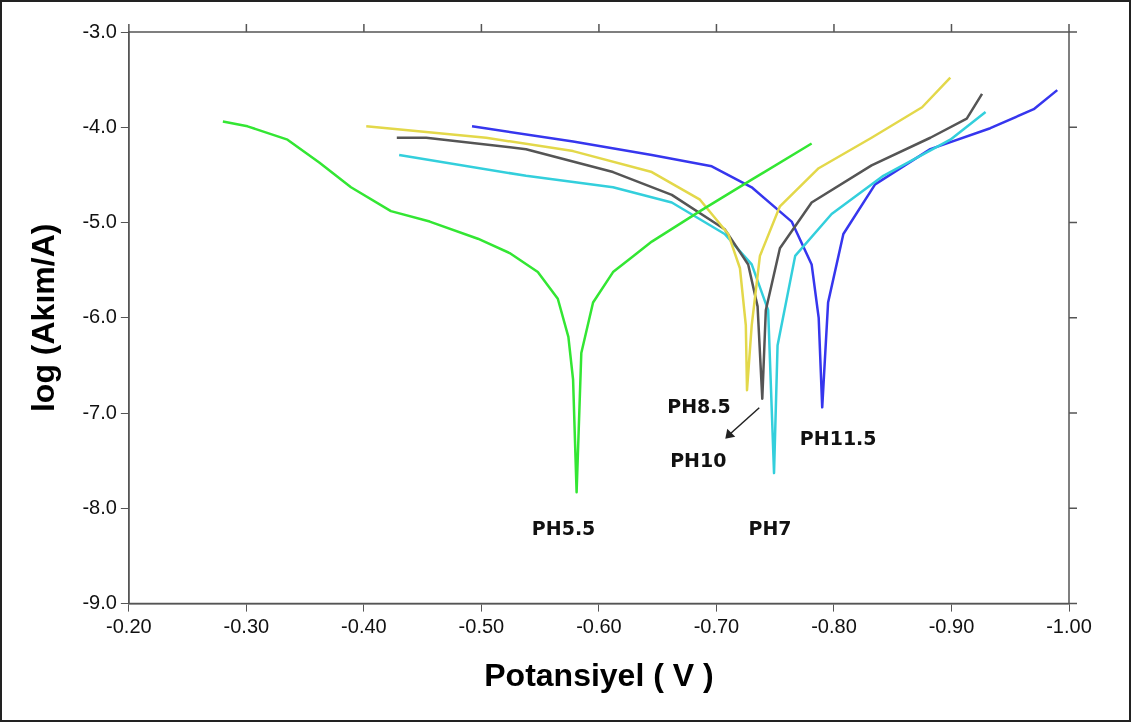 The width and height of the screenshot is (1131, 722). What do you see at coordinates (129, 626) in the screenshot?
I see `x-tick-label: -0.20` at bounding box center [129, 626].